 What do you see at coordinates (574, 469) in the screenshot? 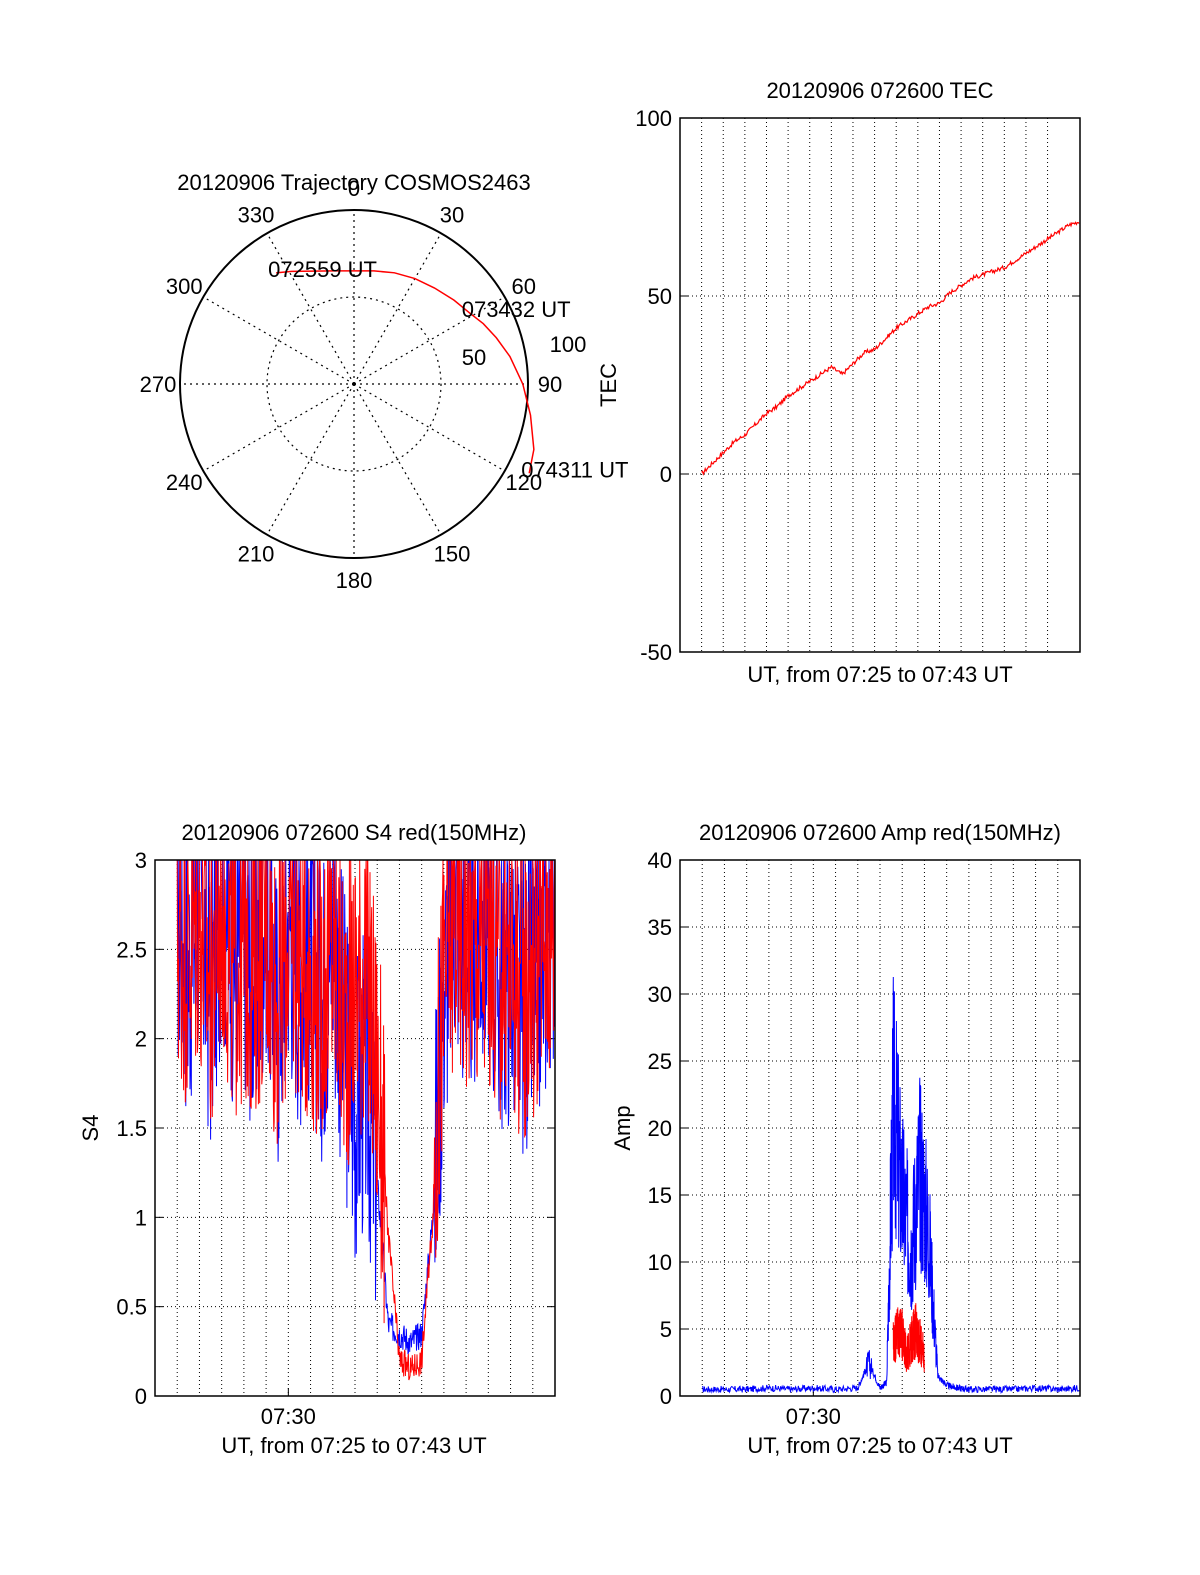
I see `trajectory-point-label: 074311 UT` at bounding box center [574, 469].